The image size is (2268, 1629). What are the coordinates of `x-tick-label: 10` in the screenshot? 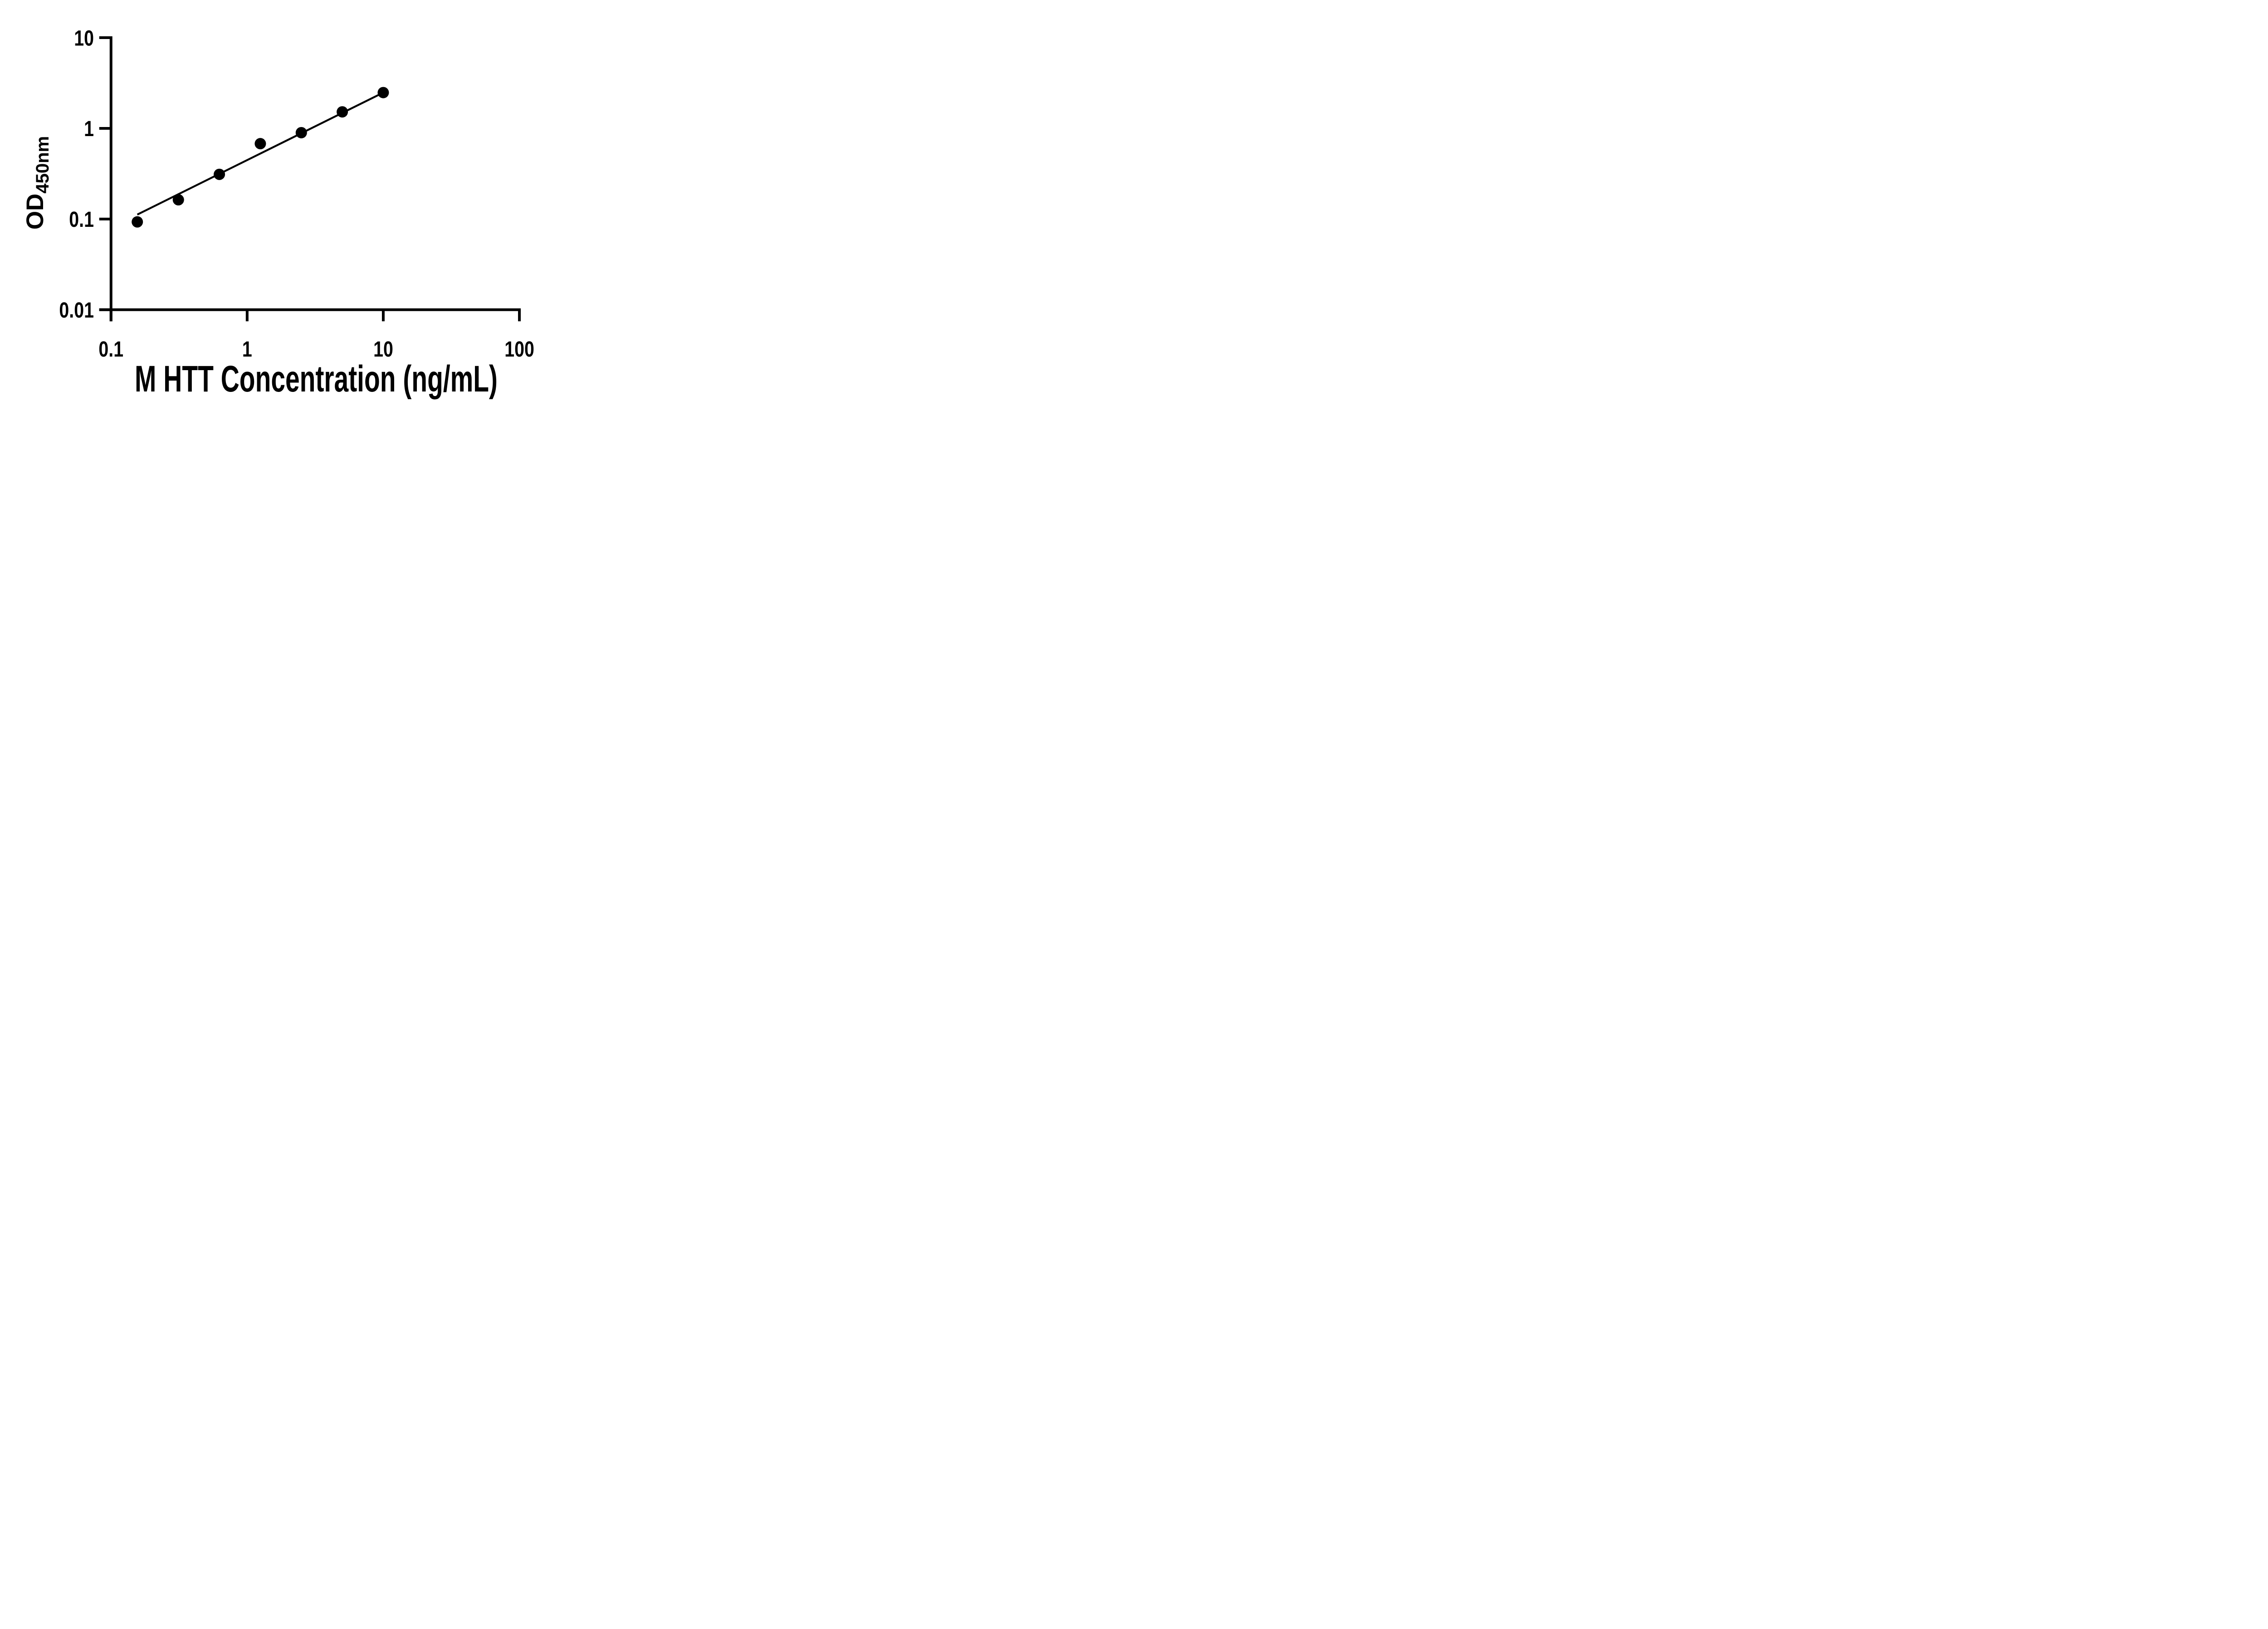 It's located at (383, 350).